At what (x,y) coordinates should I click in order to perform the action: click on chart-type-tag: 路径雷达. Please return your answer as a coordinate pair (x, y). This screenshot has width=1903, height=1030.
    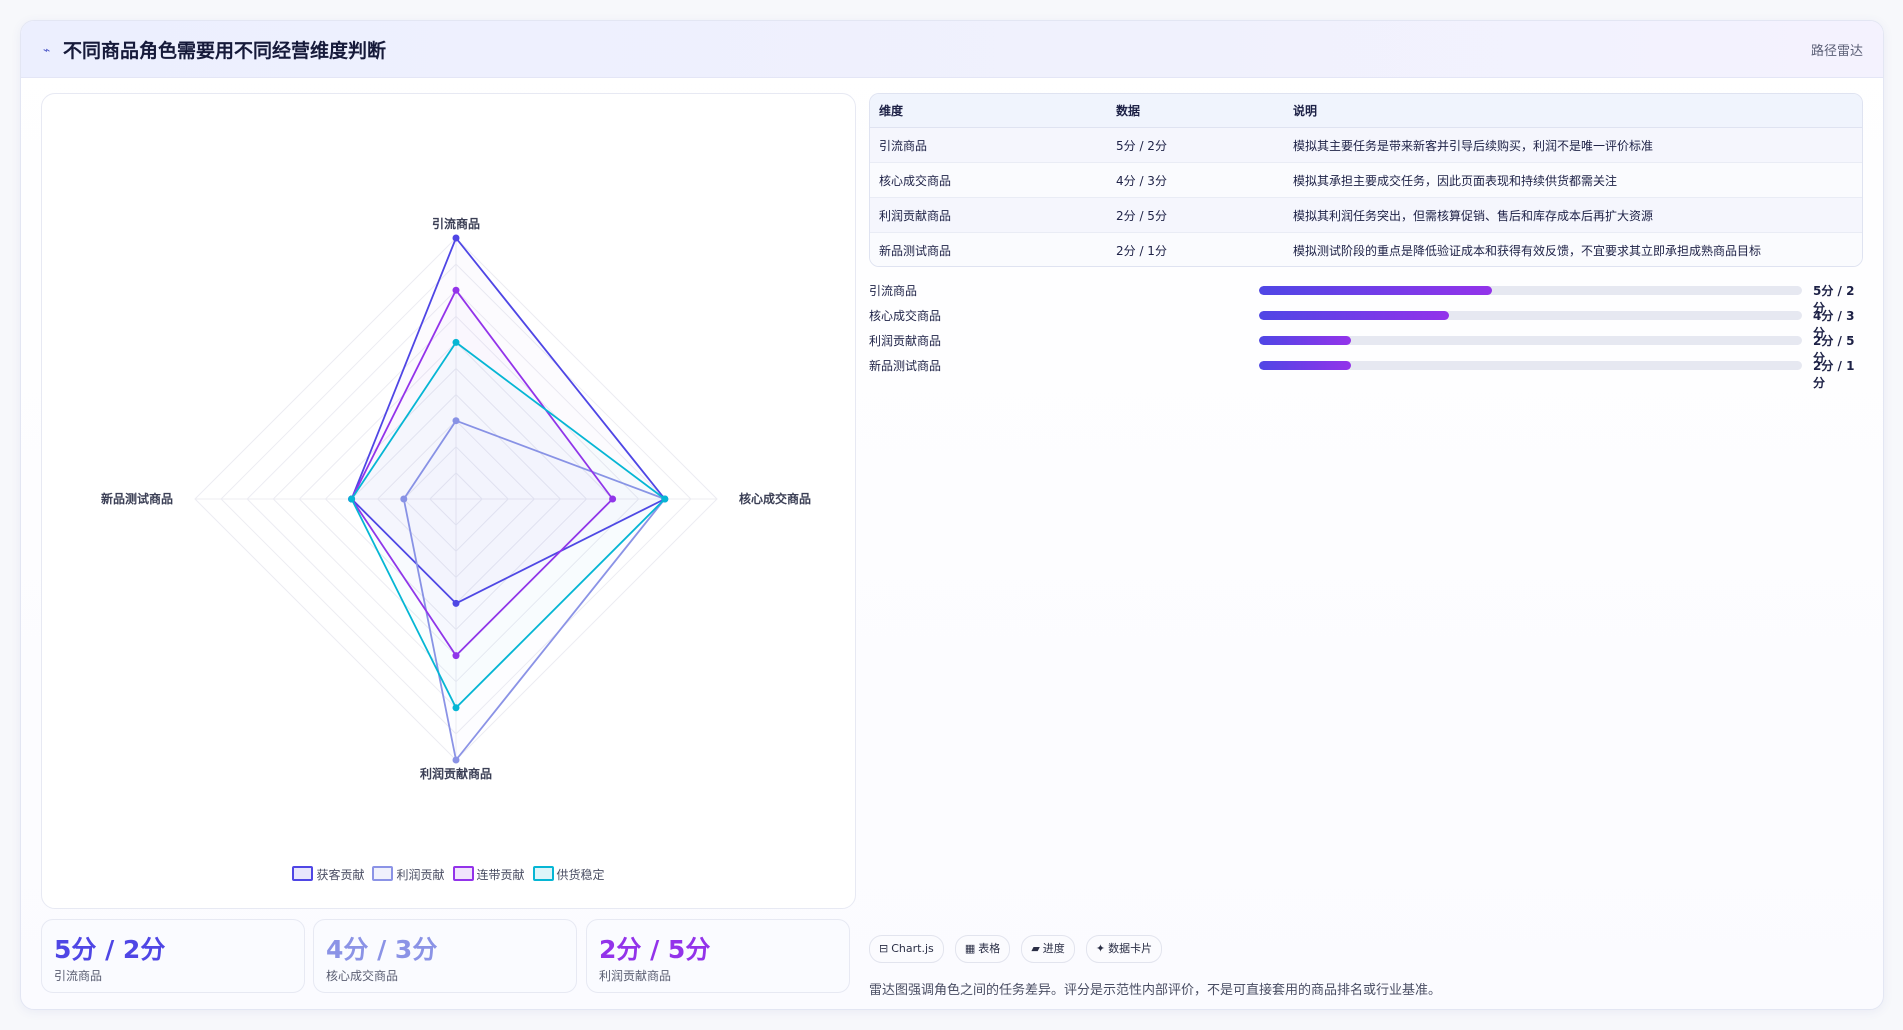
    Looking at the image, I should click on (1836, 51).